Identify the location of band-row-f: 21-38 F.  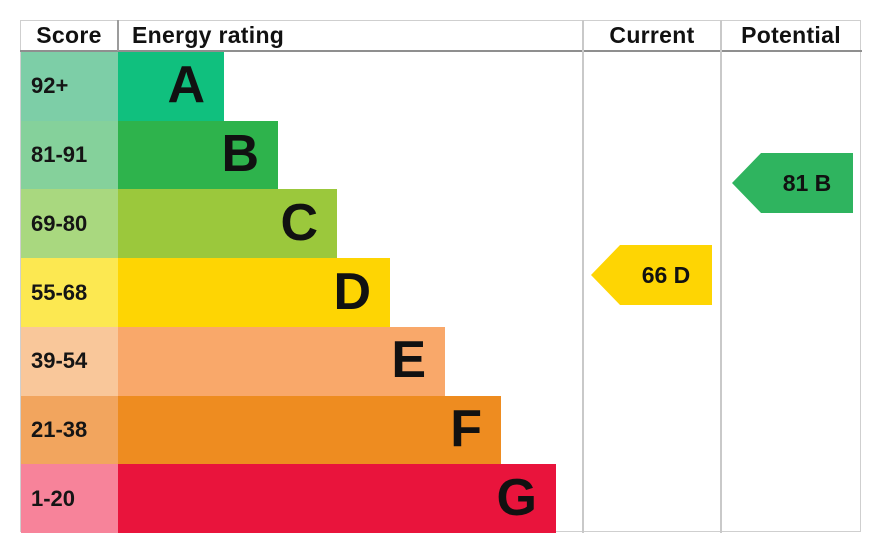
(441, 430).